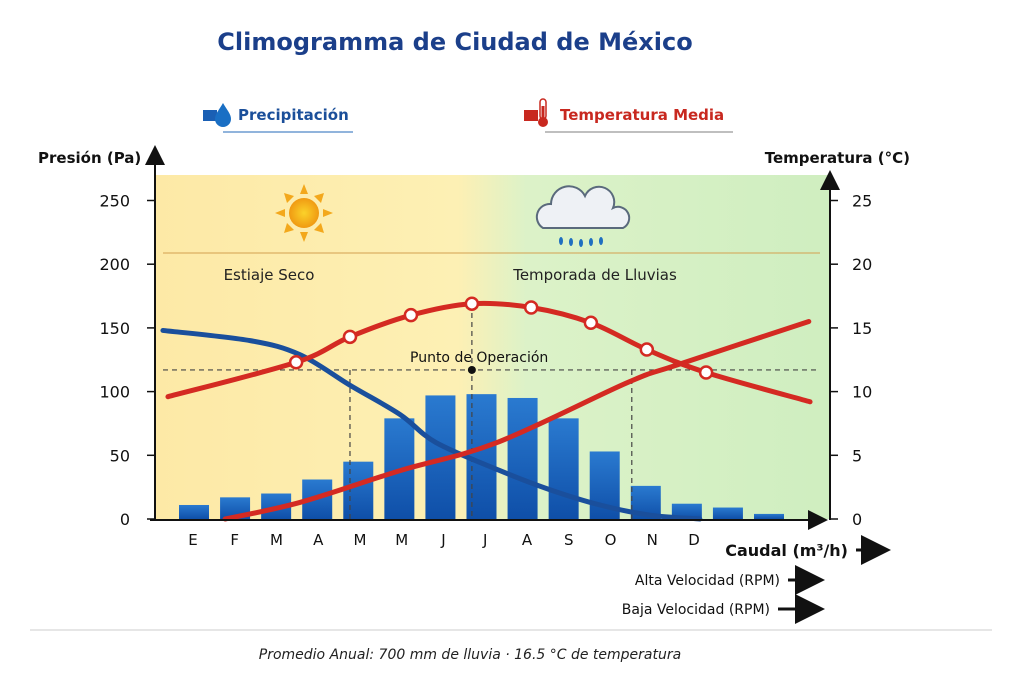 This screenshot has height=683, width=1024. I want to click on operating-point-label: Punto de Operación, so click(479, 358).